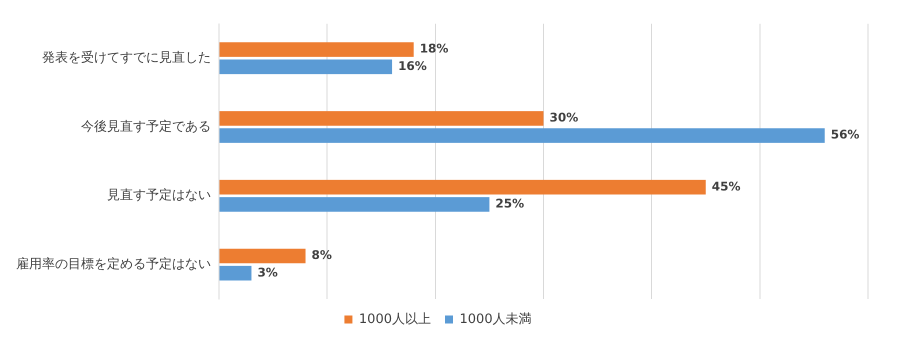 The height and width of the screenshot is (345, 918). I want to click on data-label: 25%, so click(509, 203).